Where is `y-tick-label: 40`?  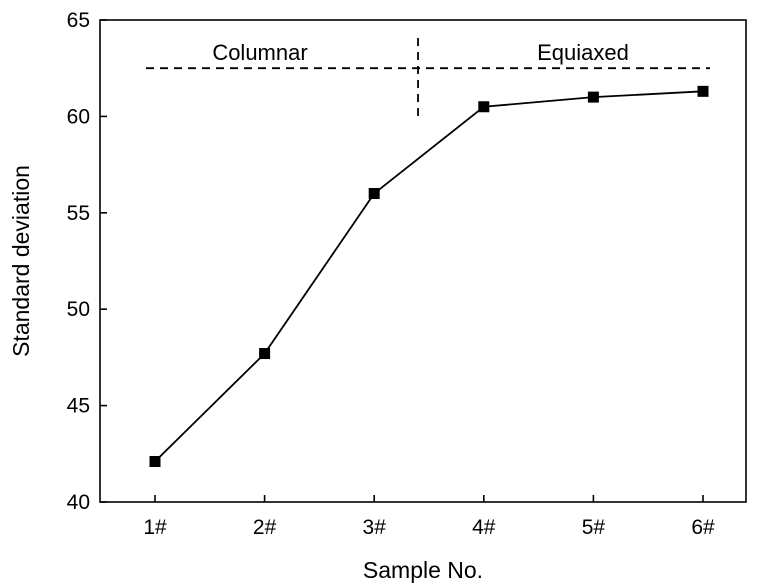 y-tick-label: 40 is located at coordinates (78, 502).